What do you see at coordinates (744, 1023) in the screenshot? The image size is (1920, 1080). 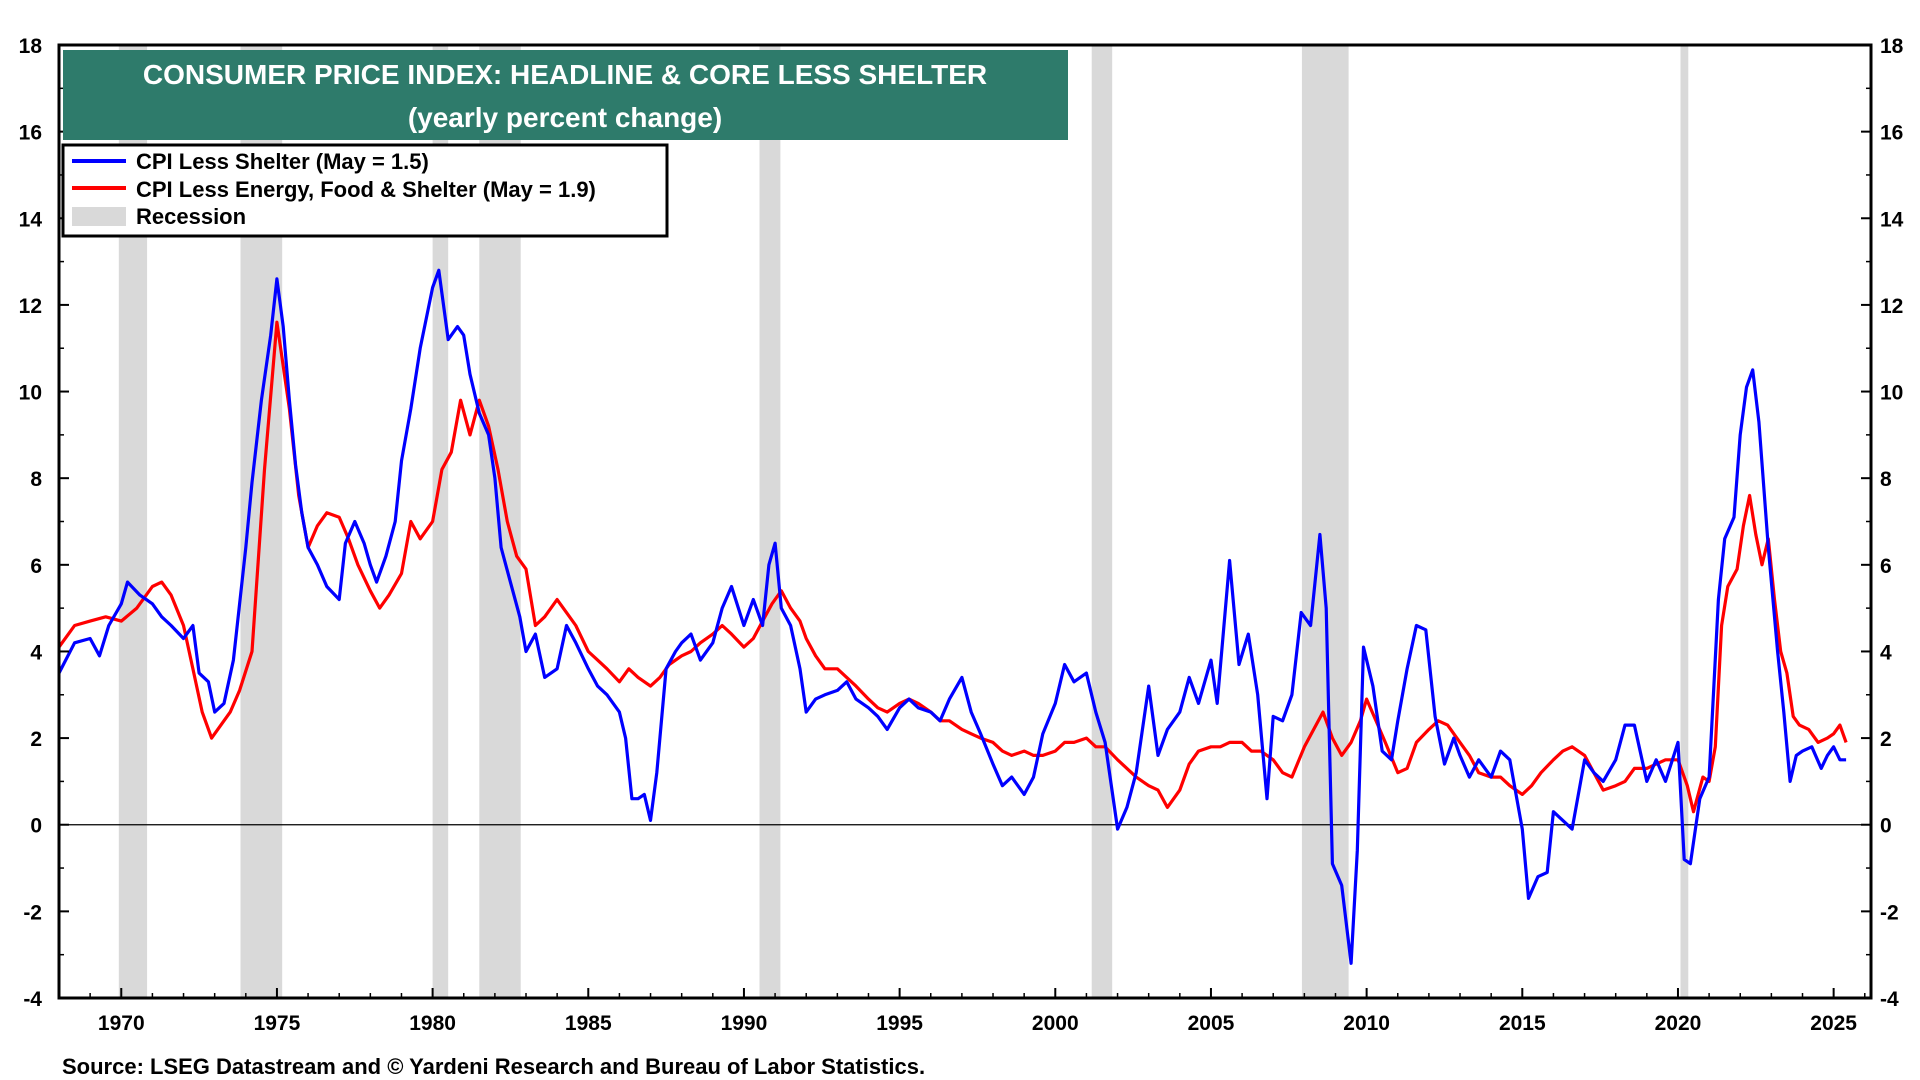 I see `x-tick-label-1990: 1990` at bounding box center [744, 1023].